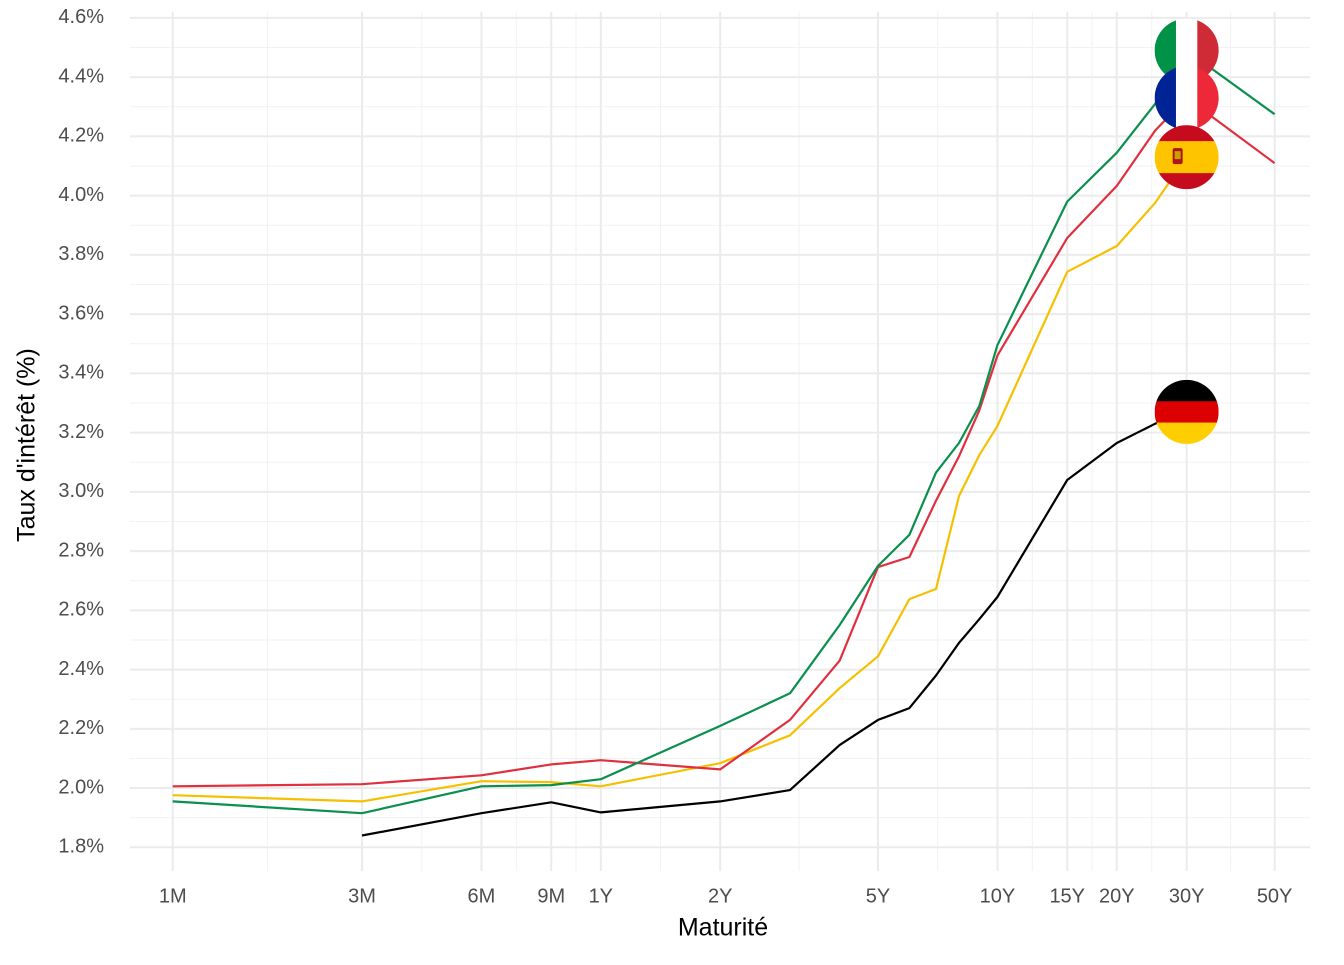 The width and height of the screenshot is (1344, 965). I want to click on x-tick-label: 9M, so click(551, 896).